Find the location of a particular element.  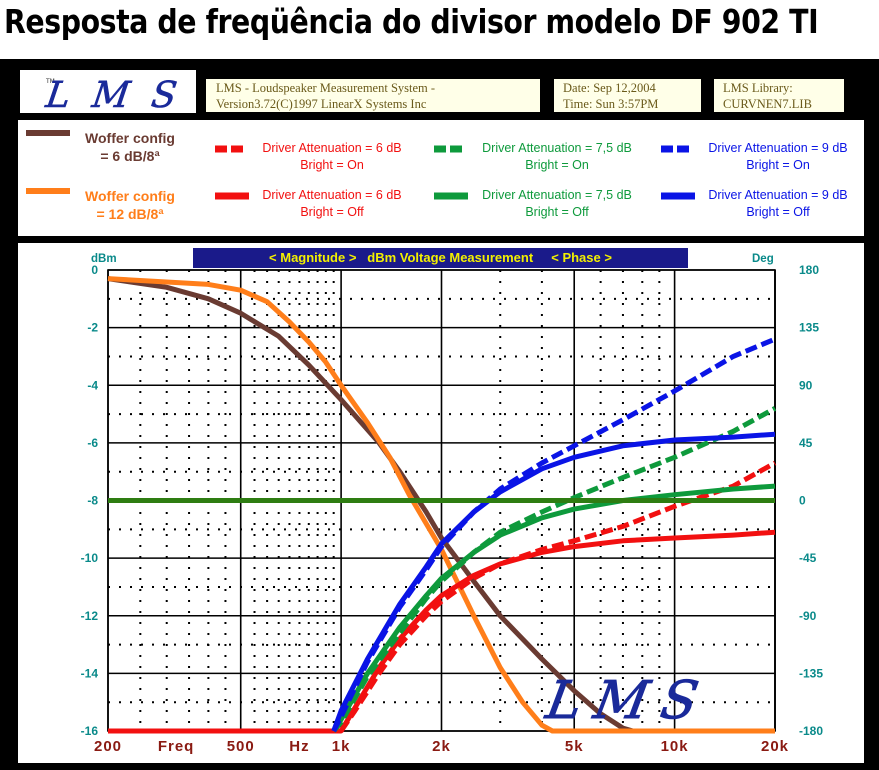

library-box: LMS Library: CURVNEN7.LIB is located at coordinates (779, 95).